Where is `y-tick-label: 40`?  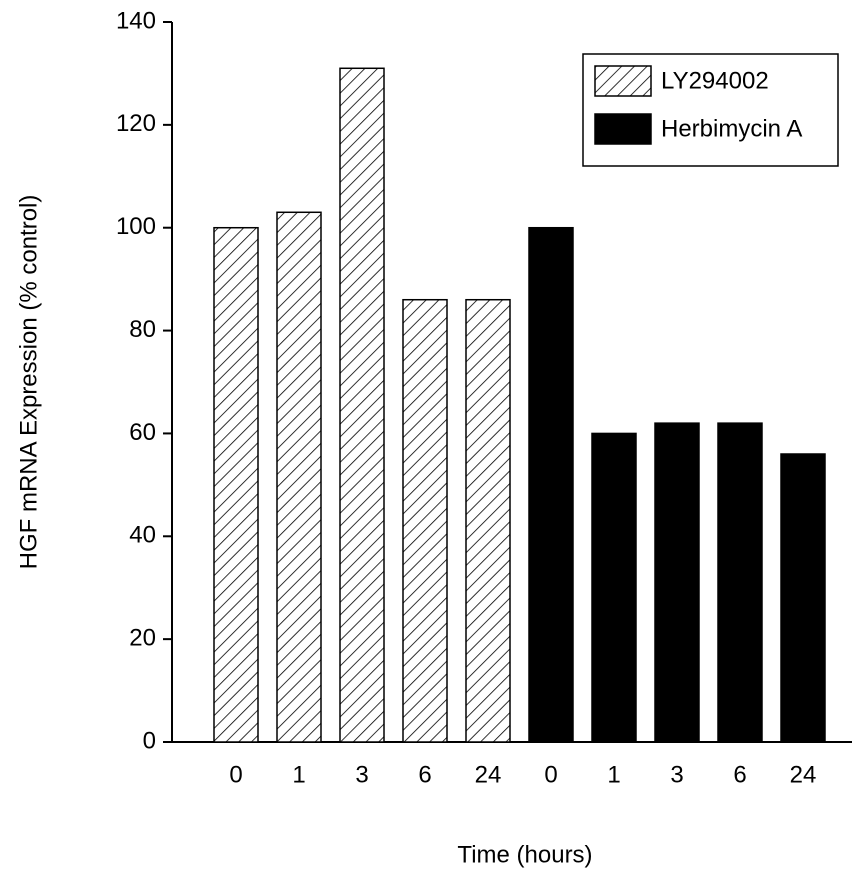 y-tick-label: 40 is located at coordinates (142, 535).